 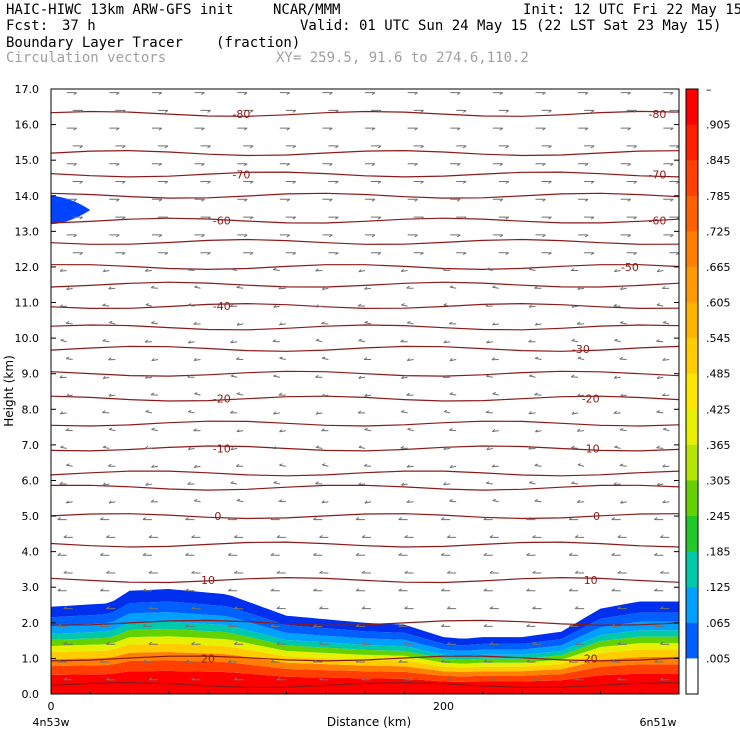 I want to click on colorbar-label: .125, so click(x=718, y=587).